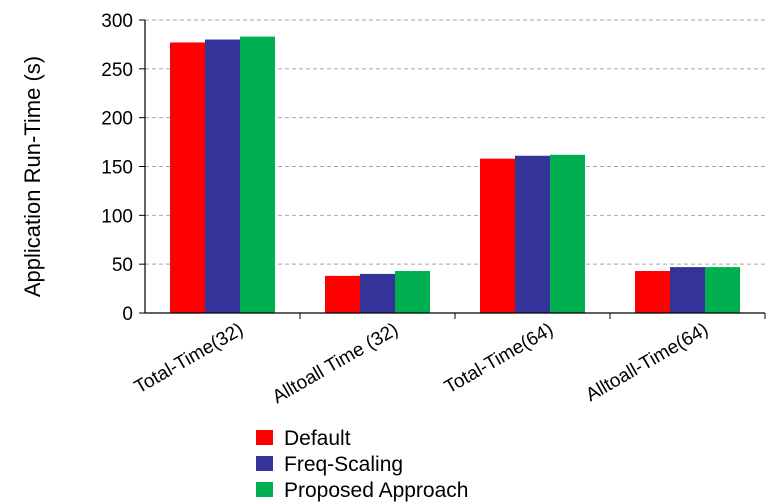 This screenshot has height=502, width=775. What do you see at coordinates (117, 119) in the screenshot?
I see `y-tick-label-200: 200` at bounding box center [117, 119].